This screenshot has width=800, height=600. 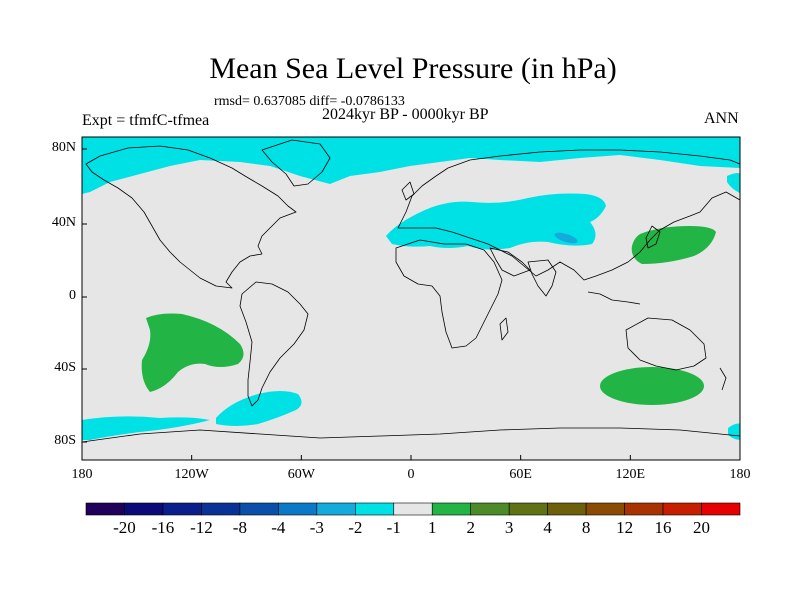 I want to click on map-title: Mean Sea Level Pressure (in hPa), so click(x=413, y=68).